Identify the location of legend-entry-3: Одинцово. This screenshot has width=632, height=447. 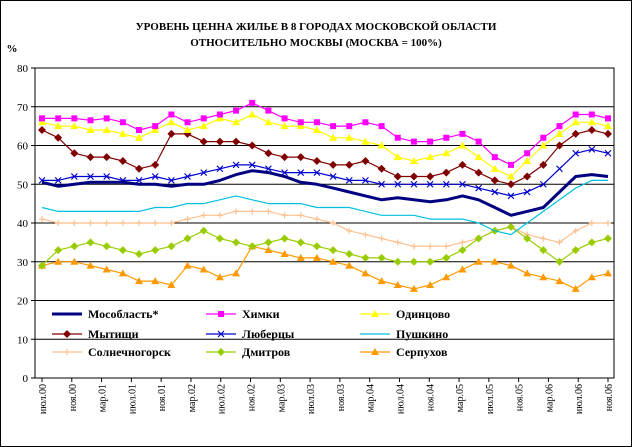
(405, 314).